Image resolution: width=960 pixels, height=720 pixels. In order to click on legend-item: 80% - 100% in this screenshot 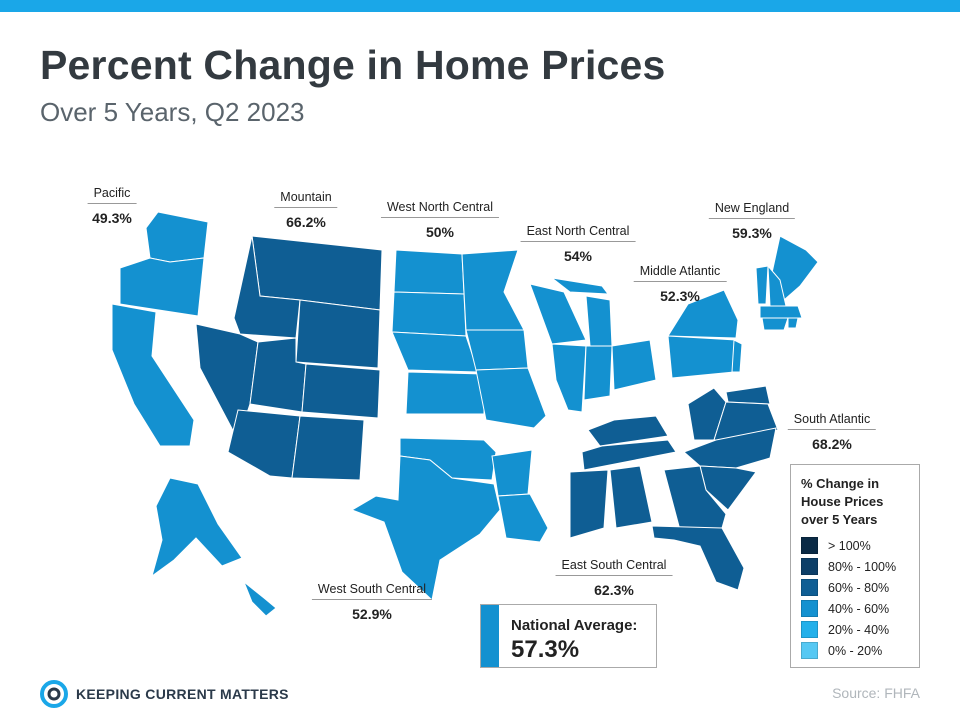, I will do `click(855, 566)`.